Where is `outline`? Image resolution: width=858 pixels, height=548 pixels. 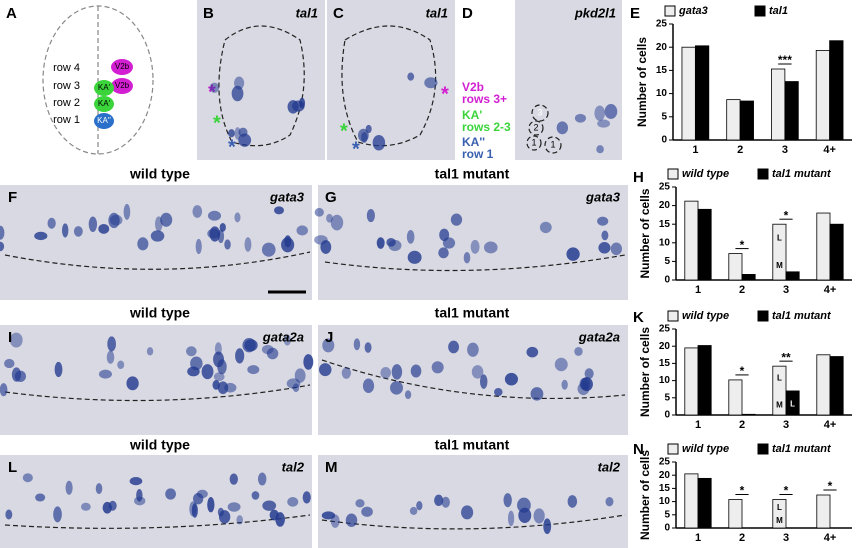 outline is located at coordinates (157, 393).